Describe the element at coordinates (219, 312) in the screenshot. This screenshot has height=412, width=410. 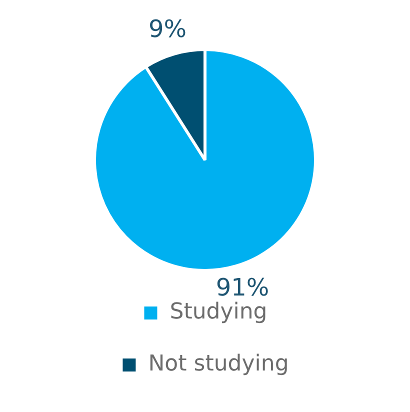
I see `legend-label: Studying` at that location.